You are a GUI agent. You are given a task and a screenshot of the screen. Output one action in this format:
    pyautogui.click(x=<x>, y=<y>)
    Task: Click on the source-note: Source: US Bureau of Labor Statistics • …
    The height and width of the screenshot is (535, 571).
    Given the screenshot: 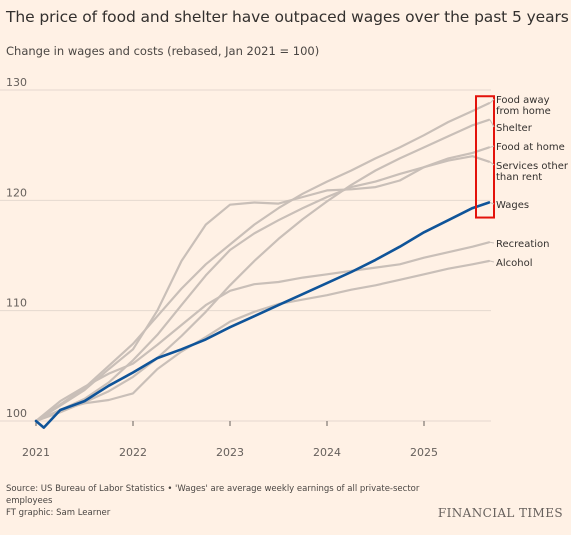 What is the action you would take?
    pyautogui.click(x=213, y=495)
    